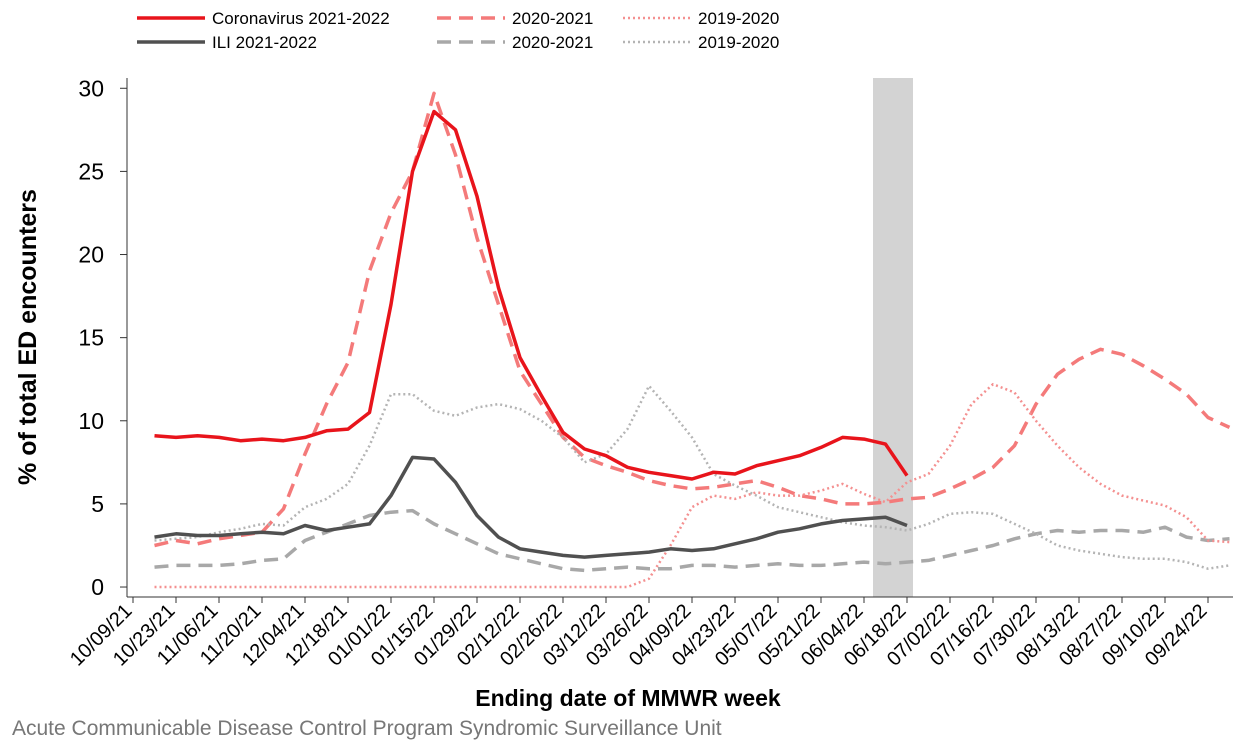 Image resolution: width=1233 pixels, height=740 pixels. What do you see at coordinates (301, 18) in the screenshot?
I see `legend-label: Coronavirus 2021-2022` at bounding box center [301, 18].